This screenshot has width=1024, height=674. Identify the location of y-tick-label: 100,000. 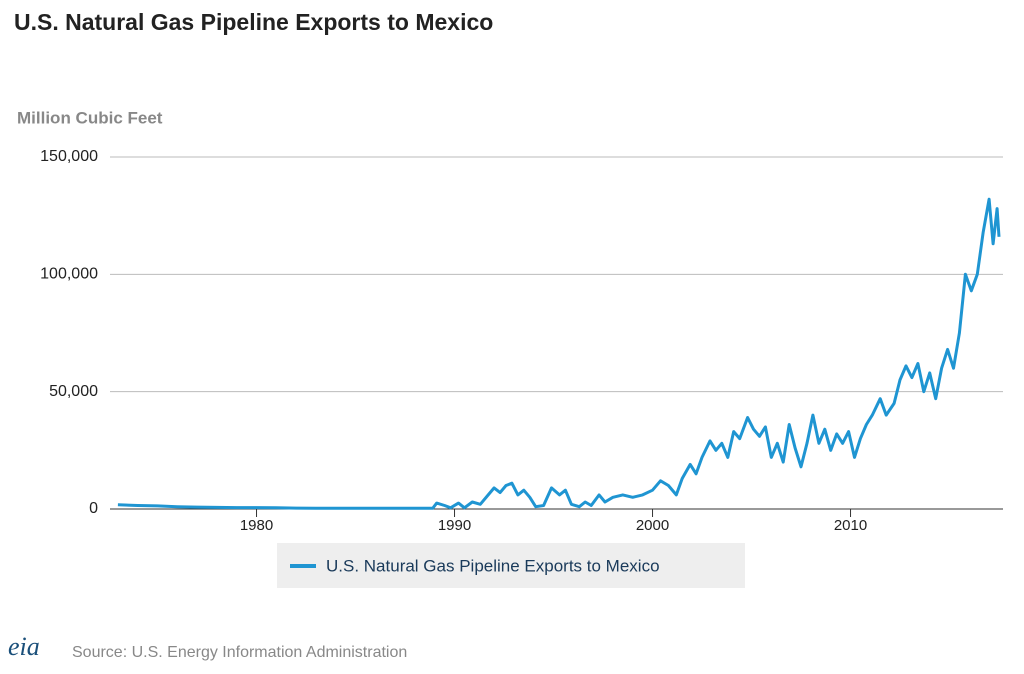
(69, 274).